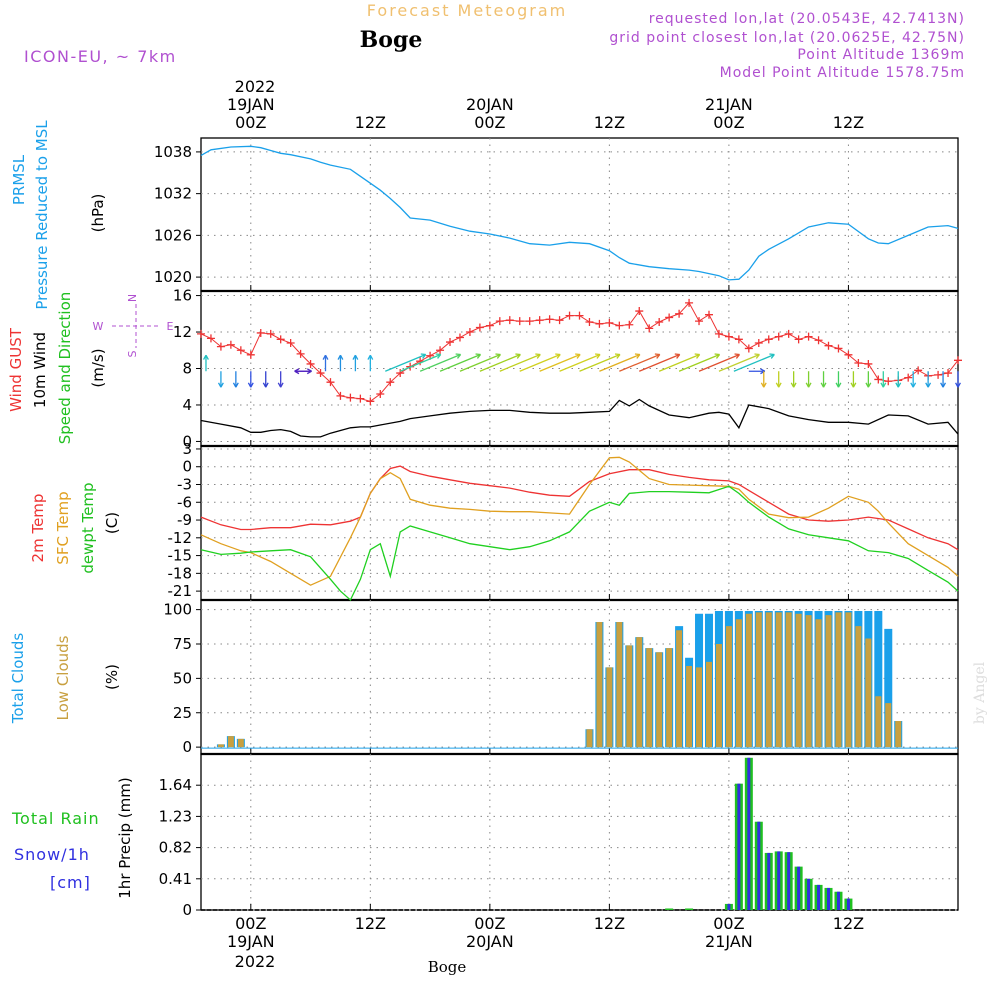 This screenshot has width=1000, height=1000. Describe the element at coordinates (112, 677) in the screenshot. I see `clouds-unit: (%)` at that location.